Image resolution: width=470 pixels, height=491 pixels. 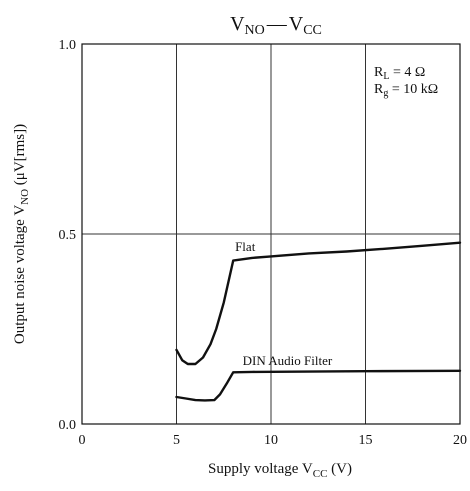 I want to click on x-axis-ticks: 0 5 10 15 20, so click(x=273, y=440).